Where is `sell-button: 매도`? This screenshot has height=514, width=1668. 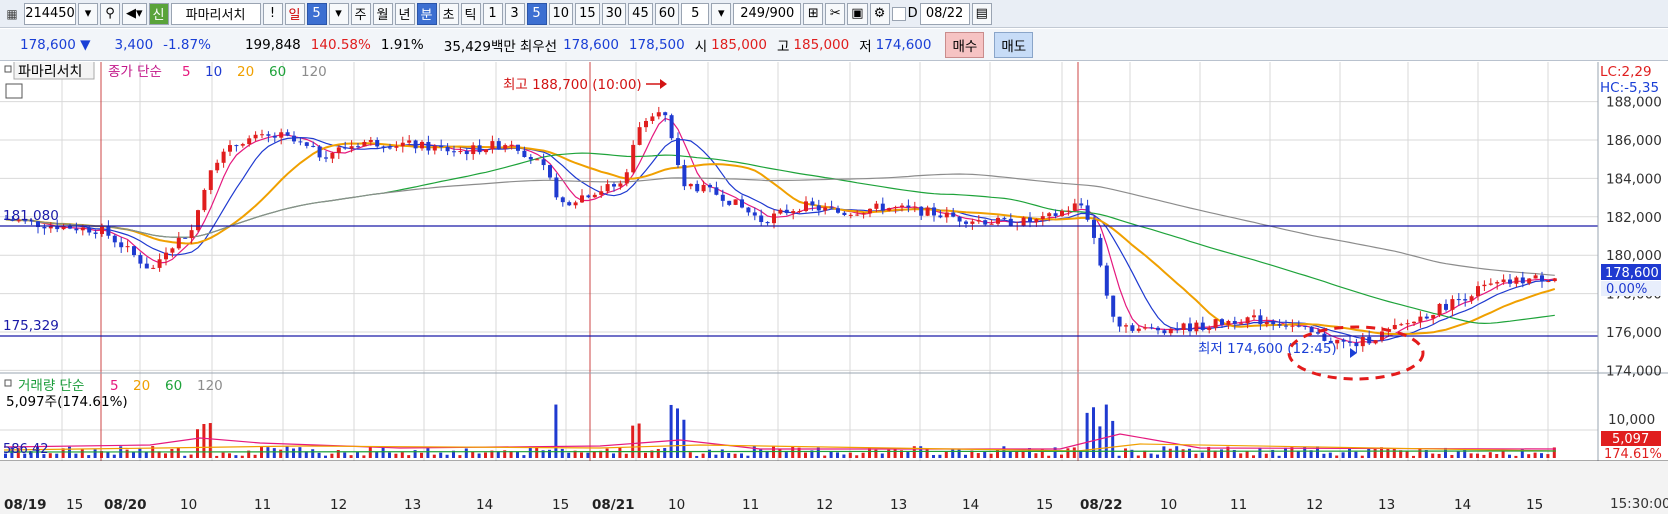
sell-button: 매도 is located at coordinates (1014, 44).